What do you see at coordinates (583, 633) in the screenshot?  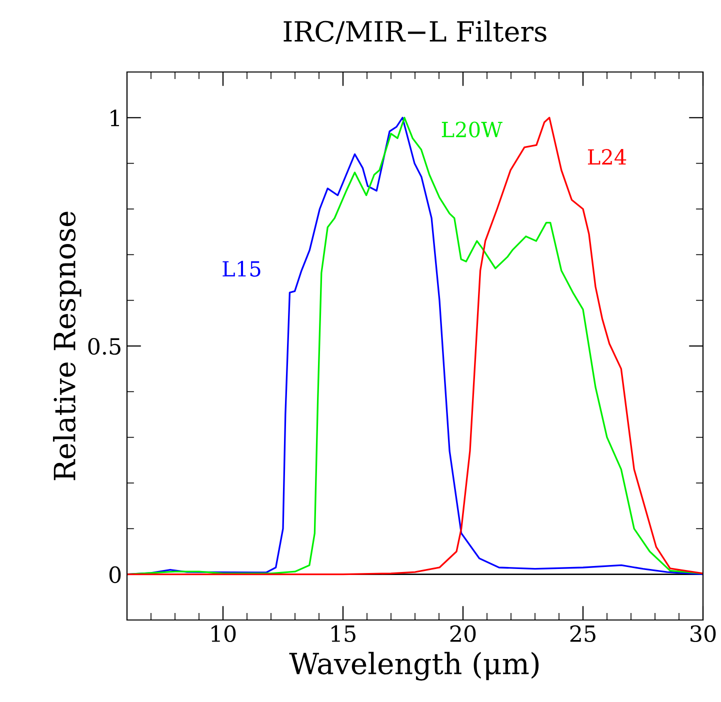 I see `x-tick-label: 25` at bounding box center [583, 633].